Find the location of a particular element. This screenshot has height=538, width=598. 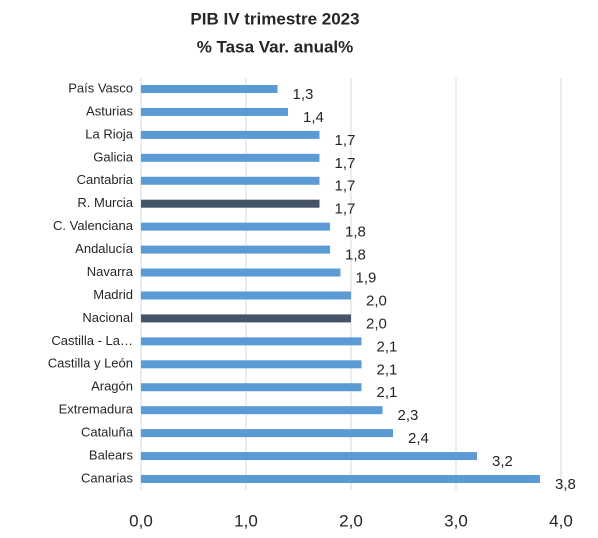

y-tick-label: Asturias is located at coordinates (109, 110).